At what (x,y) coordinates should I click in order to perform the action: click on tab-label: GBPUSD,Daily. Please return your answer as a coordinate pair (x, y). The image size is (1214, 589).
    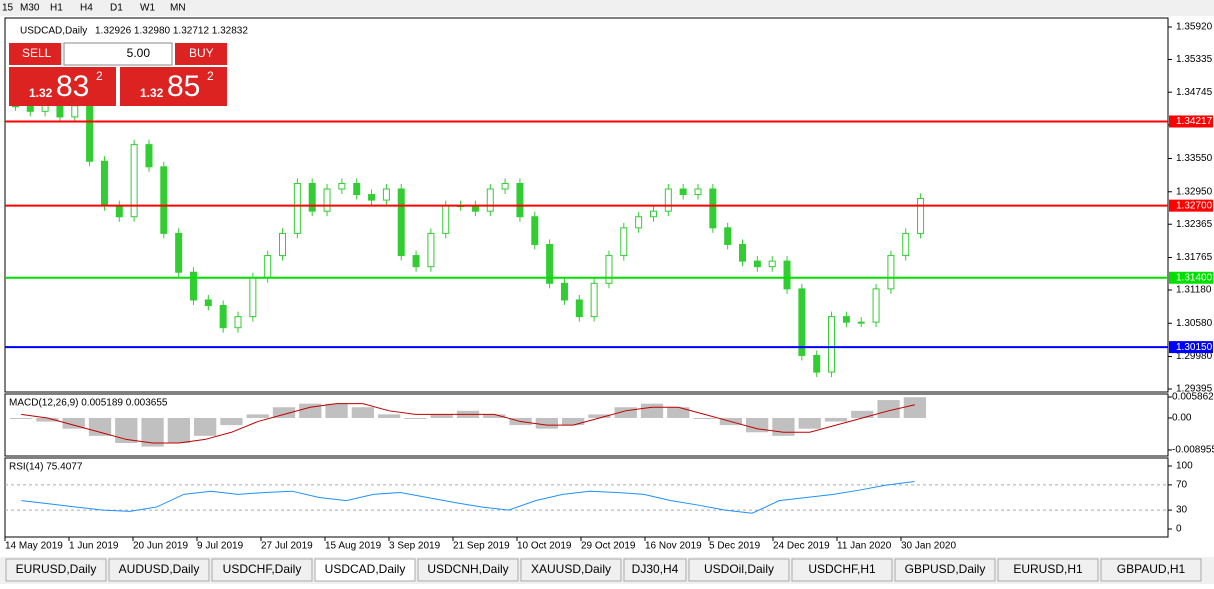
    Looking at the image, I should click on (945, 569).